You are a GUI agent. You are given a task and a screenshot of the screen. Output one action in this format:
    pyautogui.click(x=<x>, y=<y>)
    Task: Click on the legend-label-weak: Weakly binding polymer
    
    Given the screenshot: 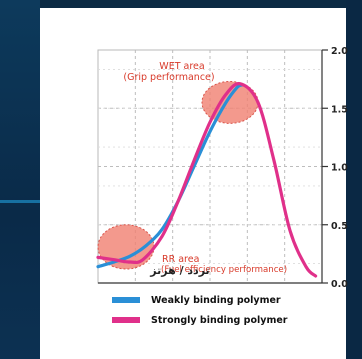 What is the action you would take?
    pyautogui.click(x=216, y=300)
    